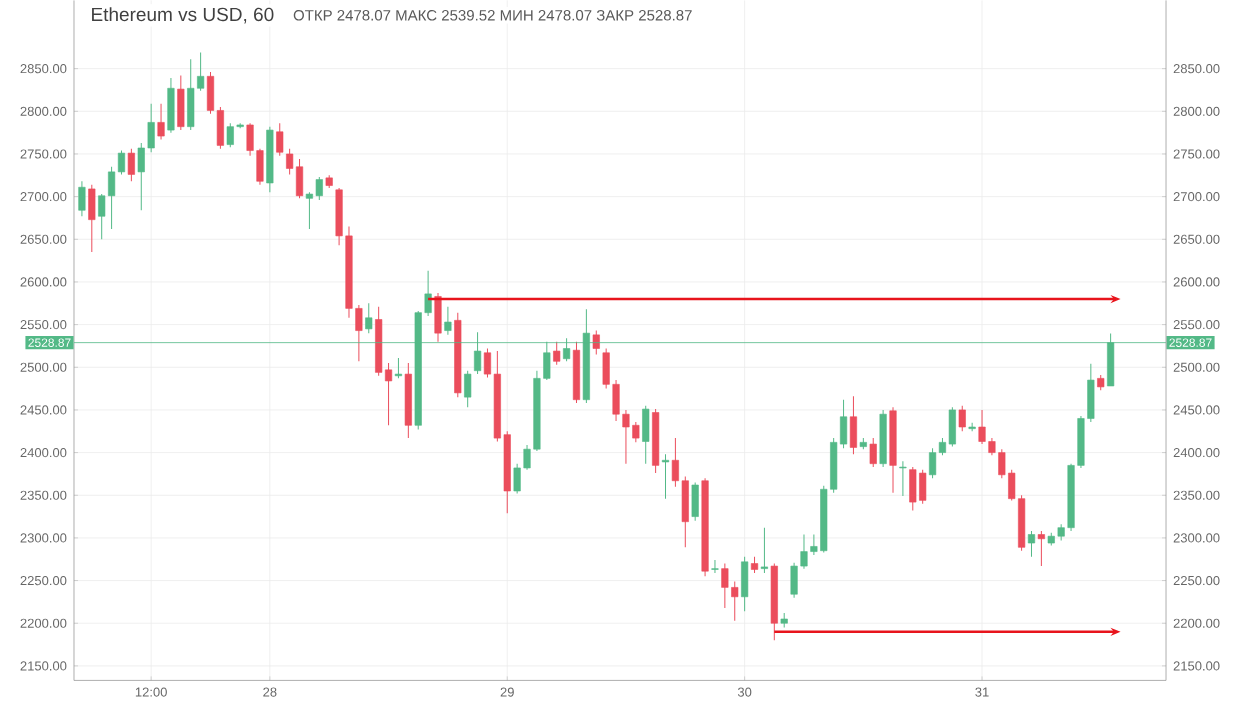 This screenshot has width=1240, height=708. Describe the element at coordinates (183, 15) in the screenshot. I see `chart-title: Ethereum vs USD, 60` at that location.